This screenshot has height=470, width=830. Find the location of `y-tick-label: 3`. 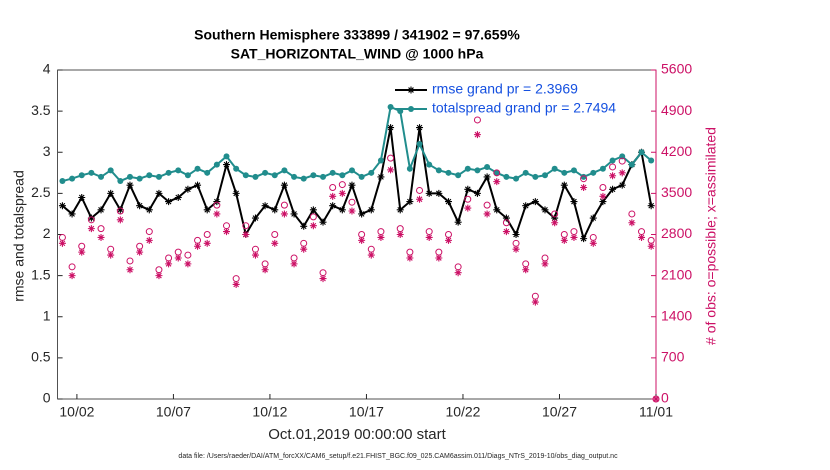

y-tick-label: 3 is located at coordinates (47, 151).